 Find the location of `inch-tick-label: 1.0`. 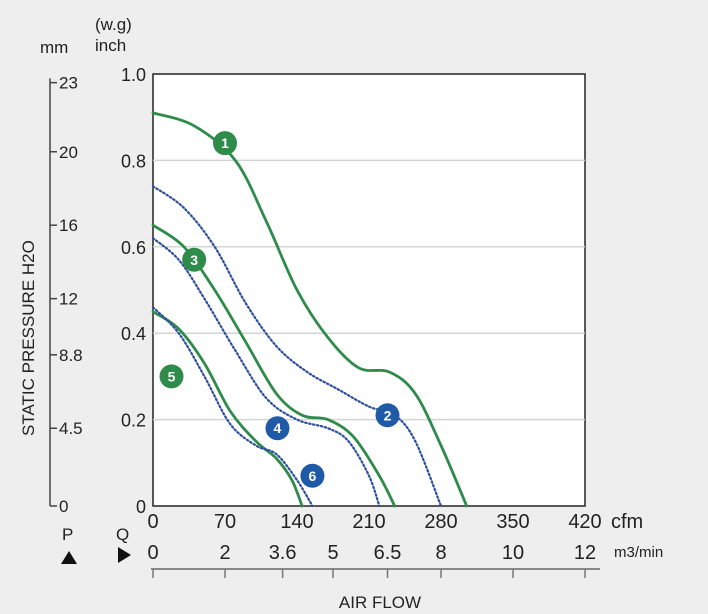

inch-tick-label: 1.0 is located at coordinates (133, 75).